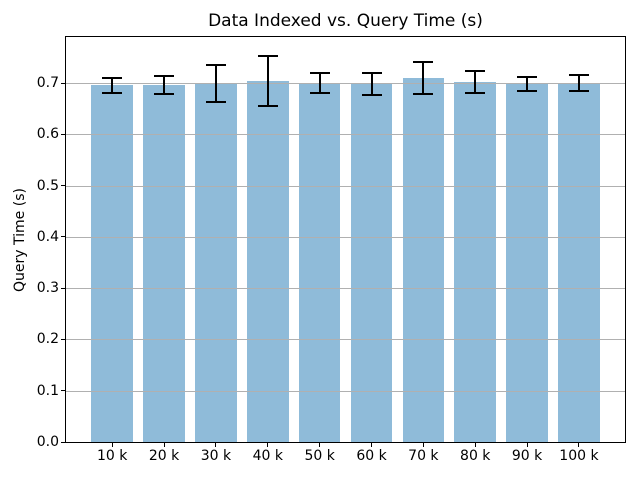  Describe the element at coordinates (319, 456) in the screenshot. I see `x-tick-label: 50 k` at that location.